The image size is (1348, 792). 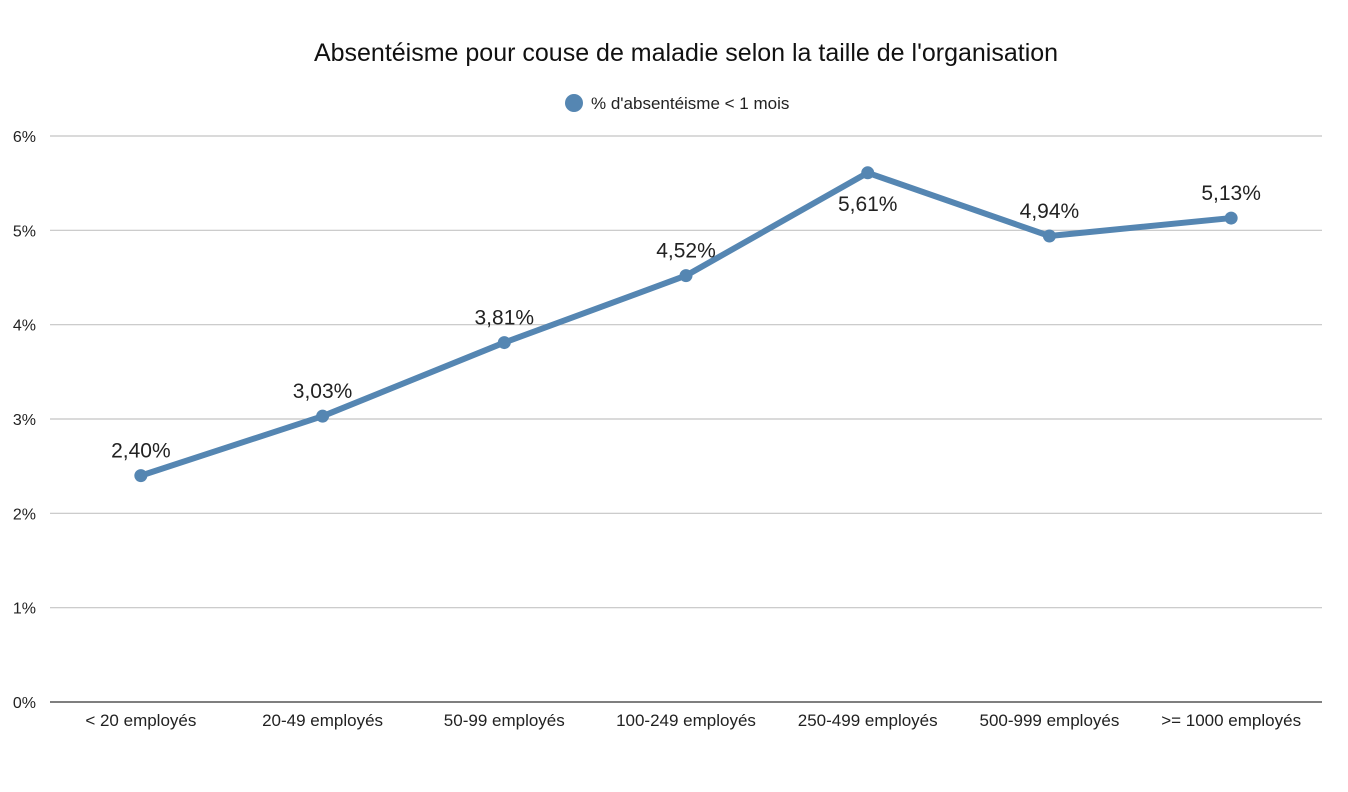 What do you see at coordinates (690, 103) in the screenshot?
I see `legend-label: % d'absentéisme < 1 mois` at bounding box center [690, 103].